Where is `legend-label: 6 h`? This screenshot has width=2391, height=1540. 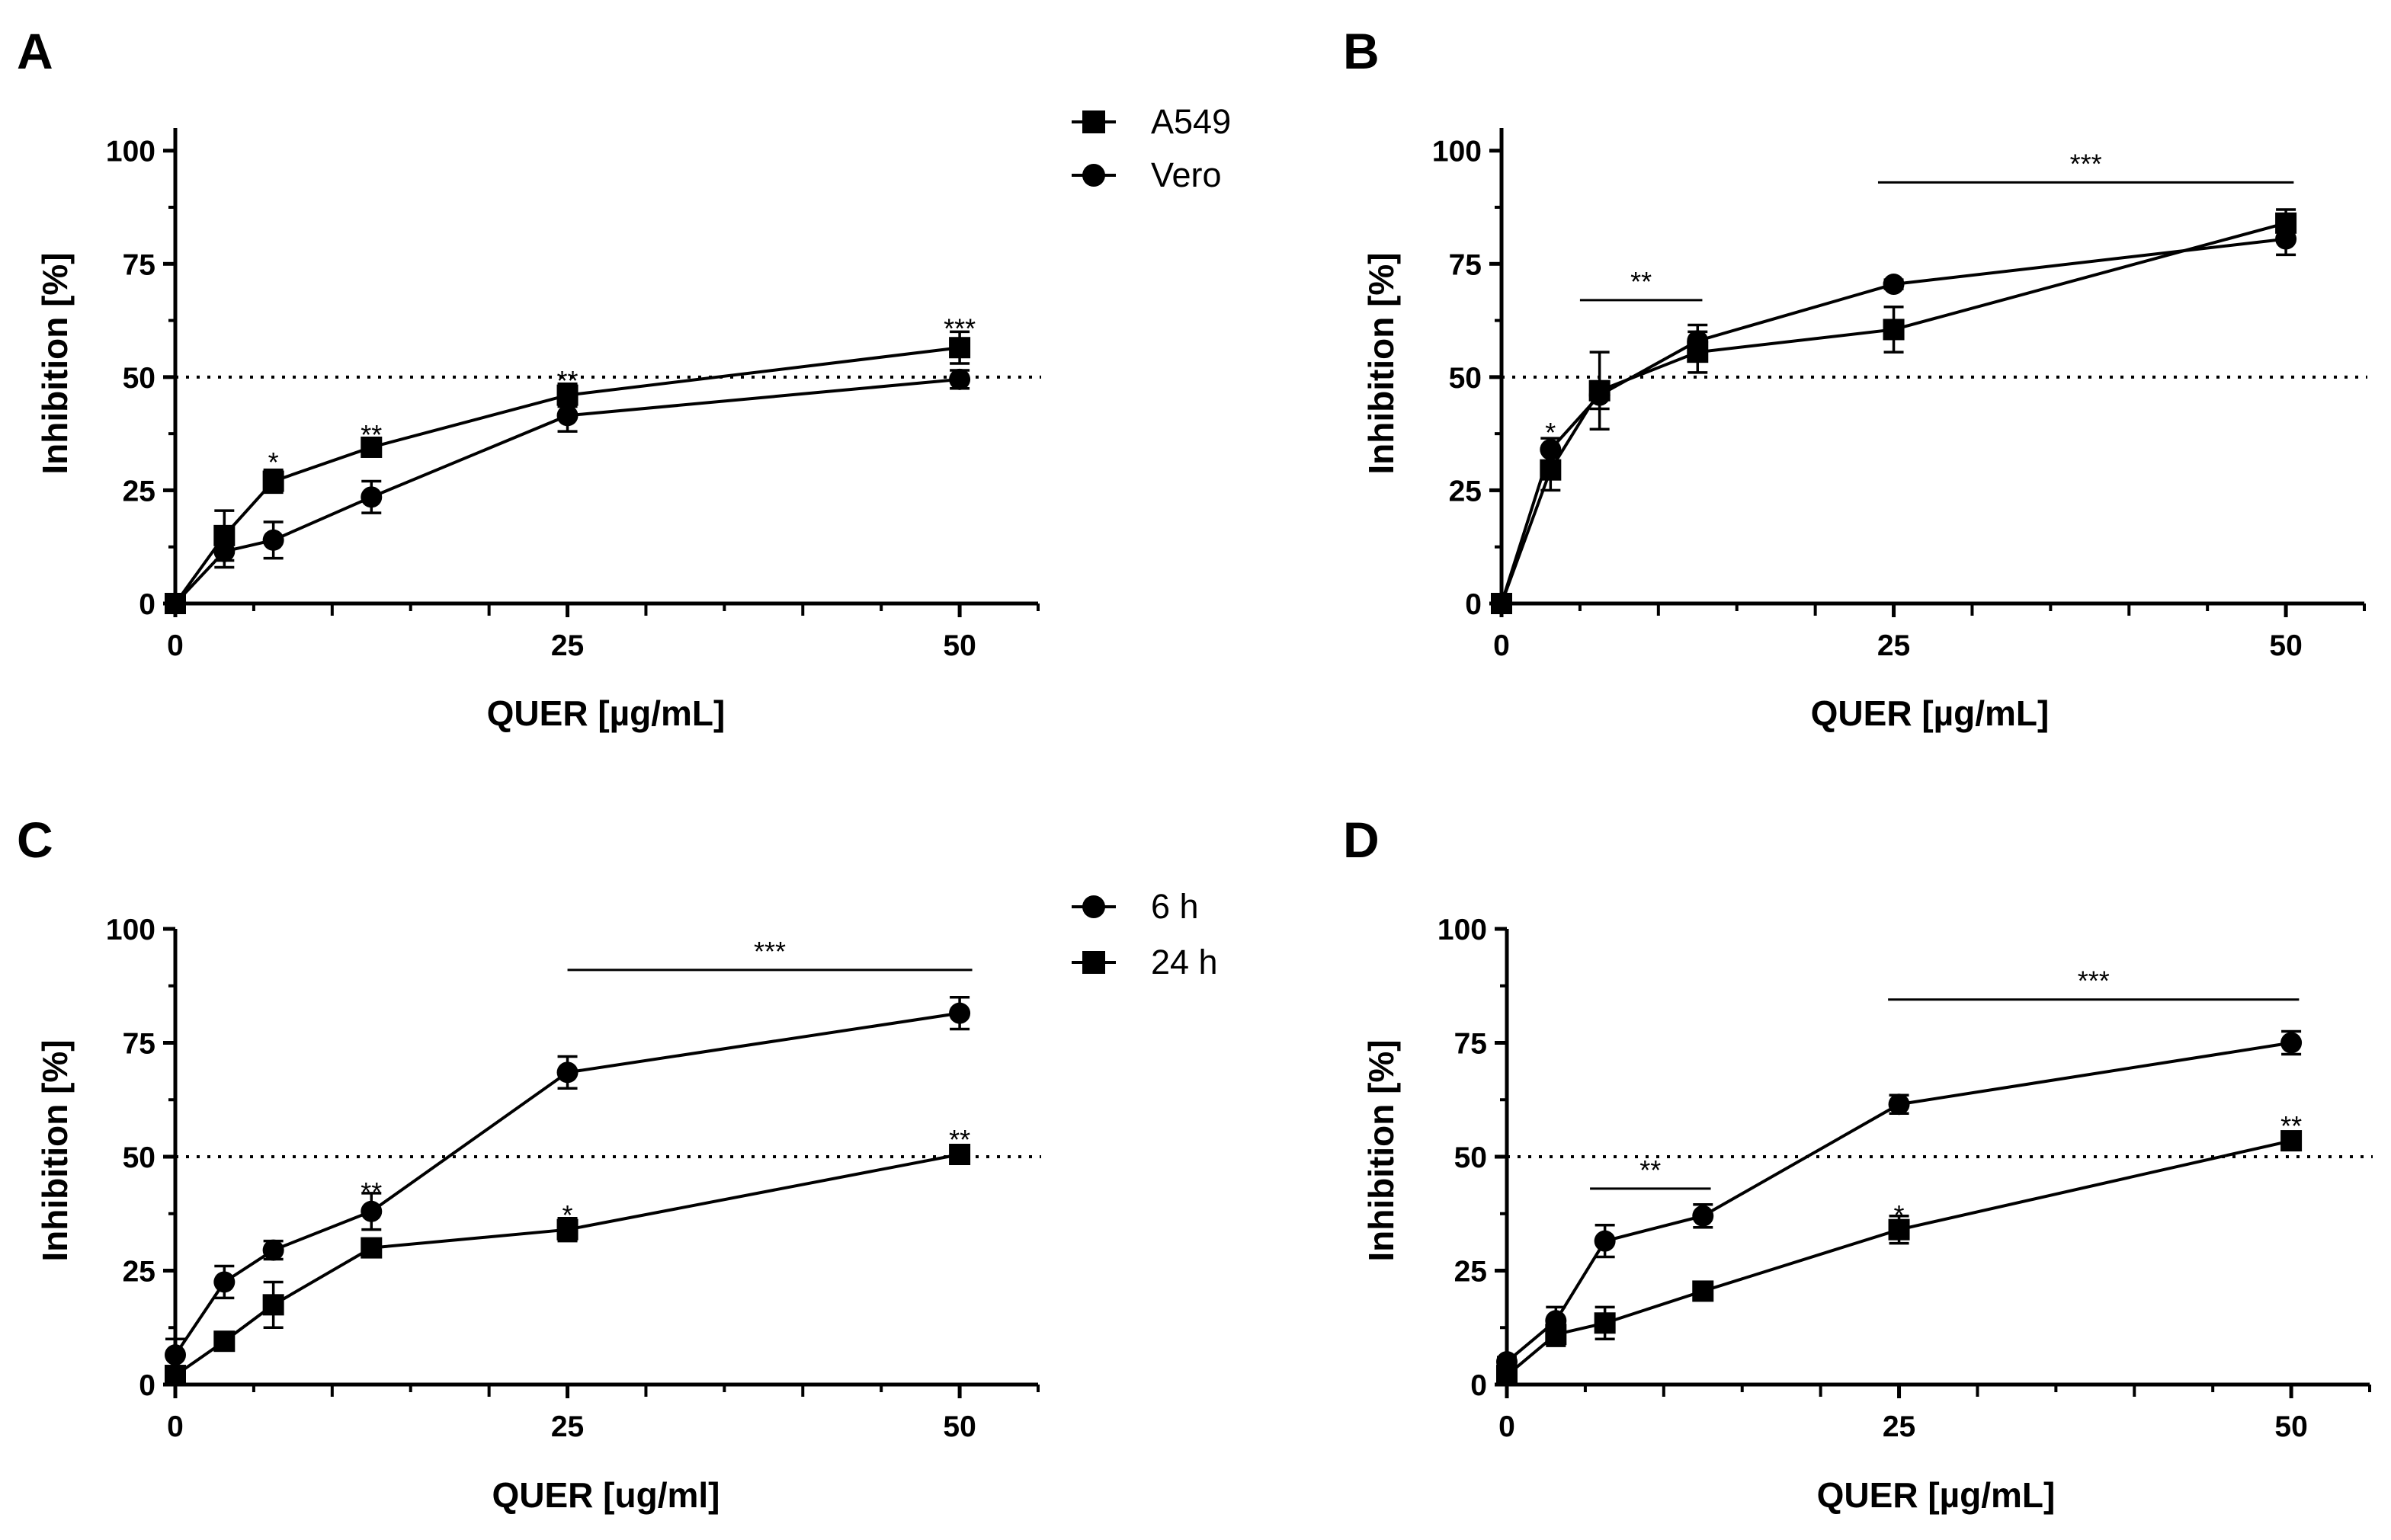 legend-label: 6 h is located at coordinates (1175, 906).